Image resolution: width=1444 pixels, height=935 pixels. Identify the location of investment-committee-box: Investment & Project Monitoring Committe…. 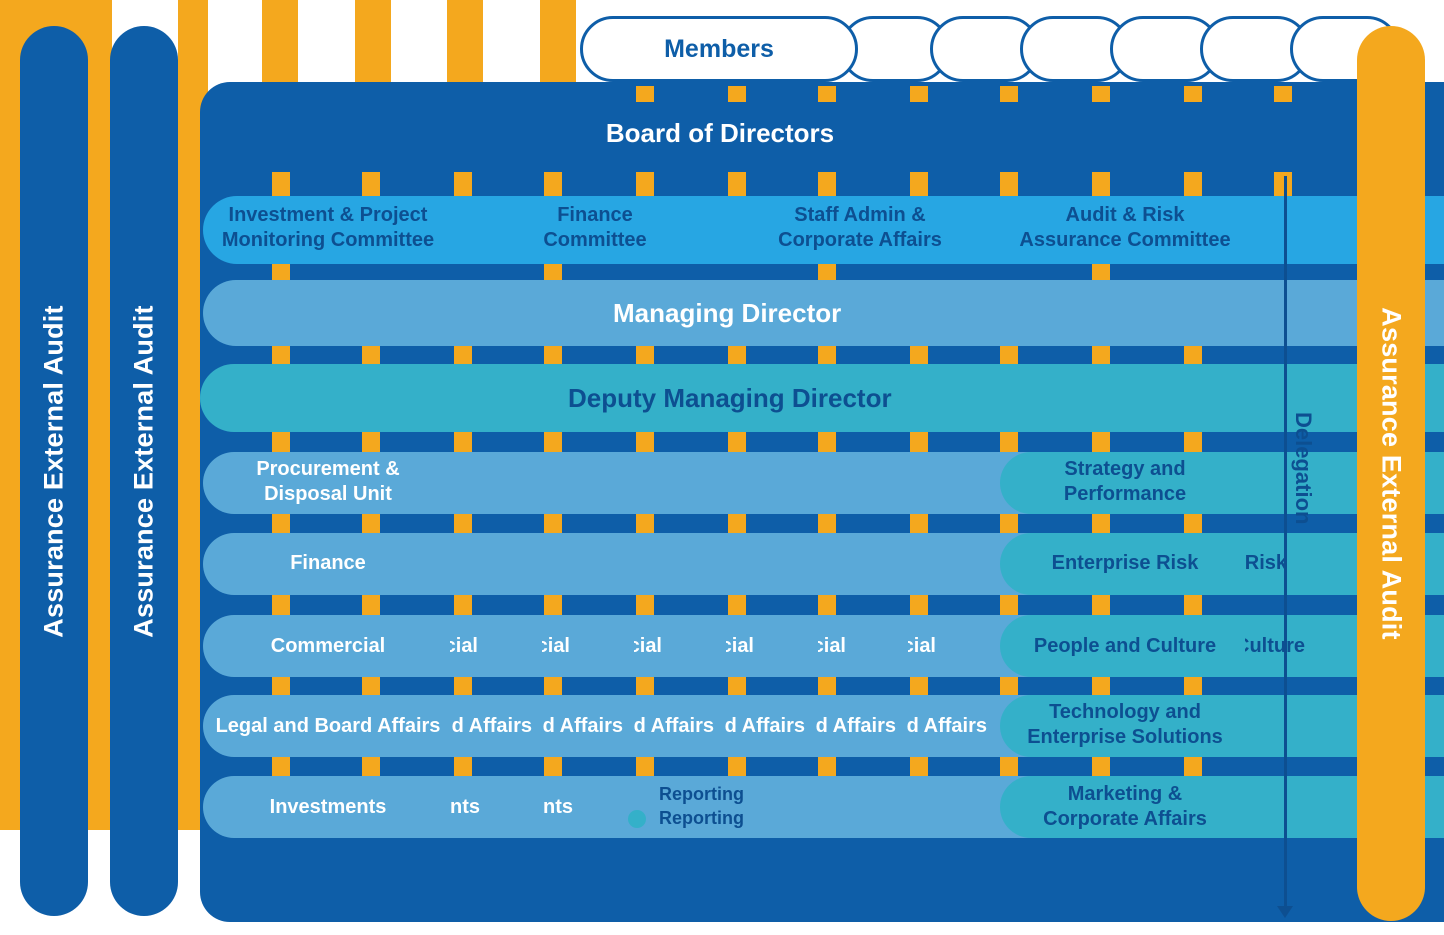
(328, 228).